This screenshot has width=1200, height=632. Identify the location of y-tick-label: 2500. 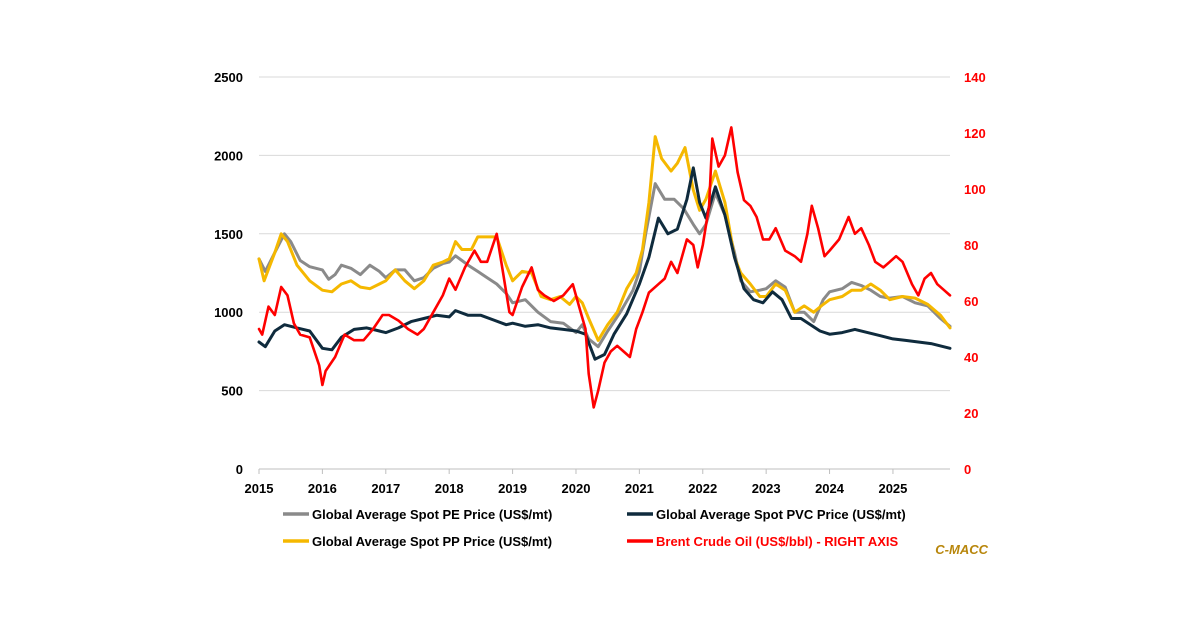
(228, 77).